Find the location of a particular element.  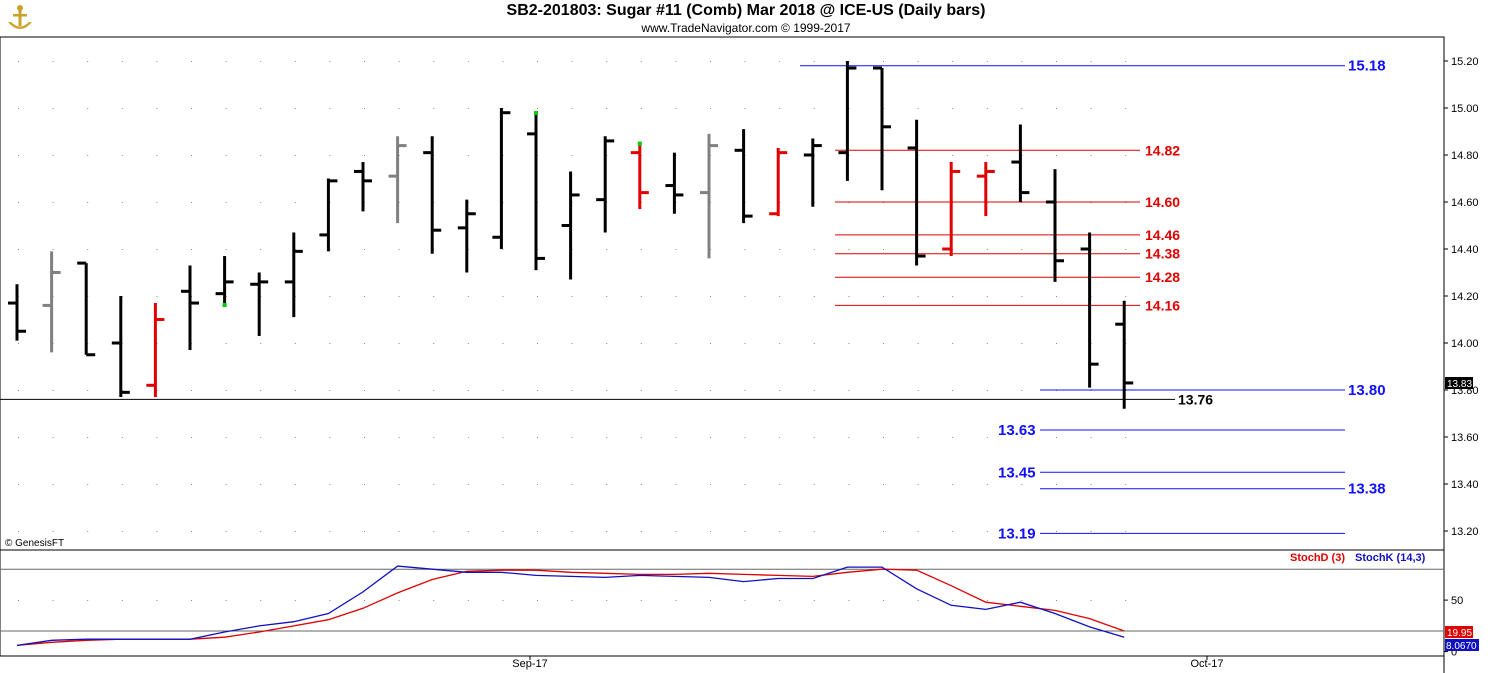

last-price-box is located at coordinates (1459, 383).